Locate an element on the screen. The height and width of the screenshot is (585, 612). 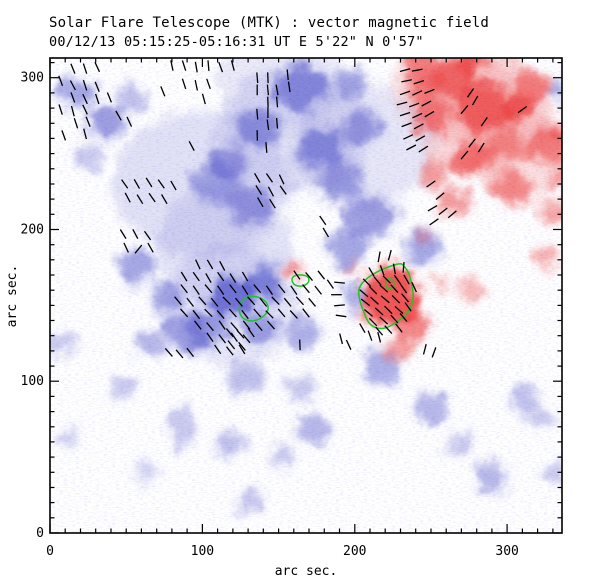
x-tick-label: 200 is located at coordinates (354, 551).